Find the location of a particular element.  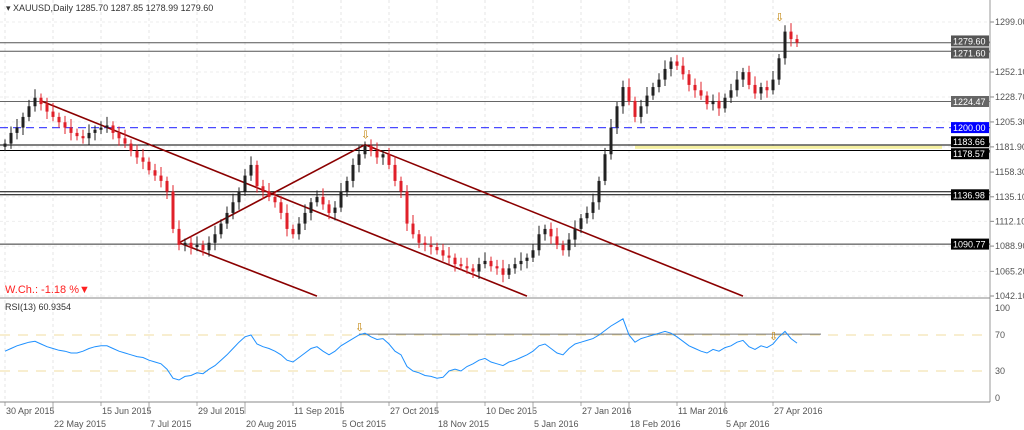

x-tick-label: 27 Apr 2016 is located at coordinates (798, 411).